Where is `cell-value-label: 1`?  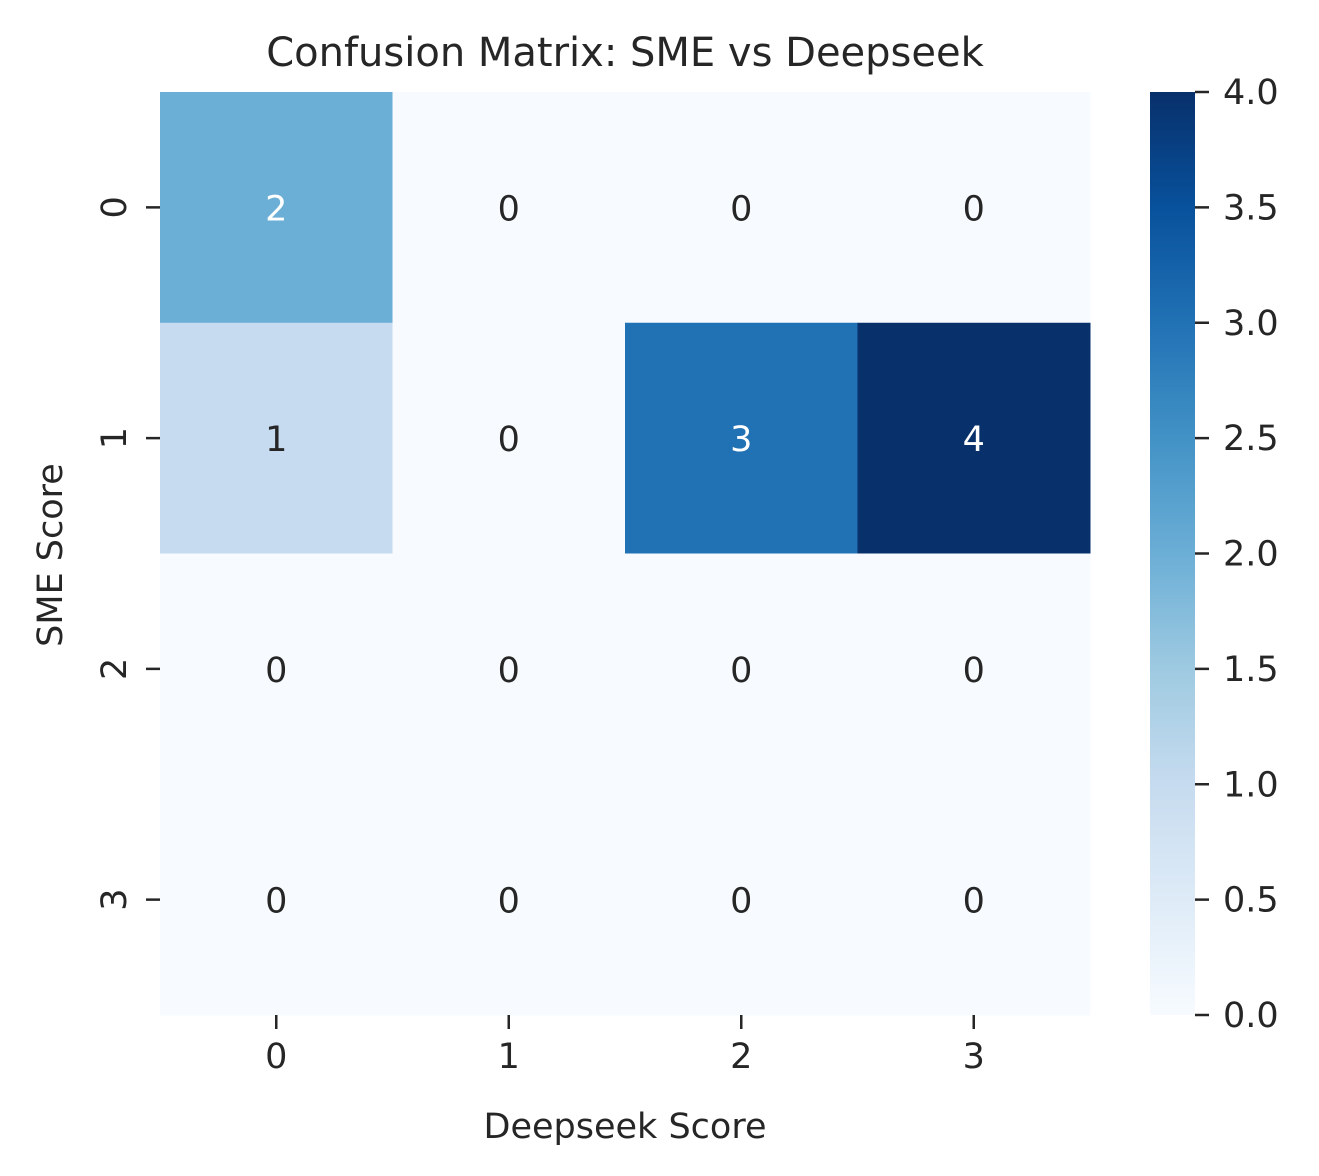
cell-value-label: 1 is located at coordinates (276, 440).